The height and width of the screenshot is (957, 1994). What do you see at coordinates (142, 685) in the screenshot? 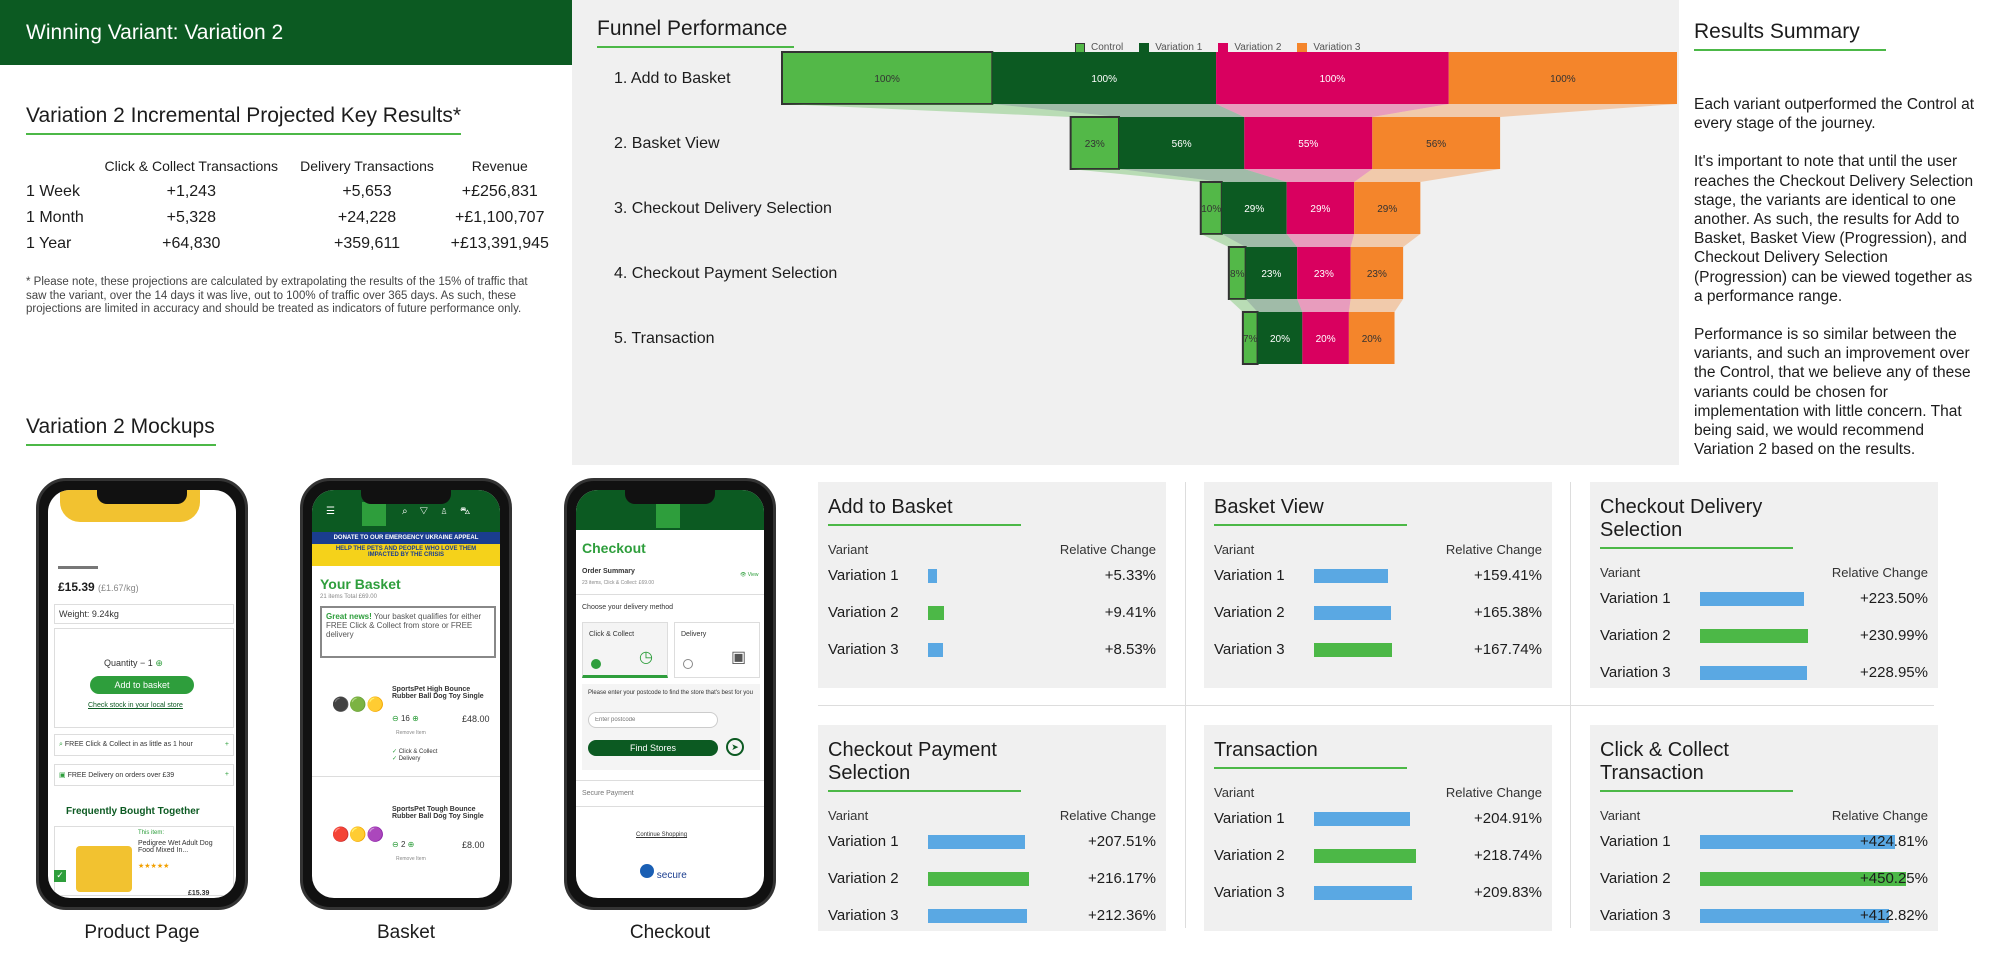
I see `add-to-basket-button: Add to basket` at bounding box center [142, 685].